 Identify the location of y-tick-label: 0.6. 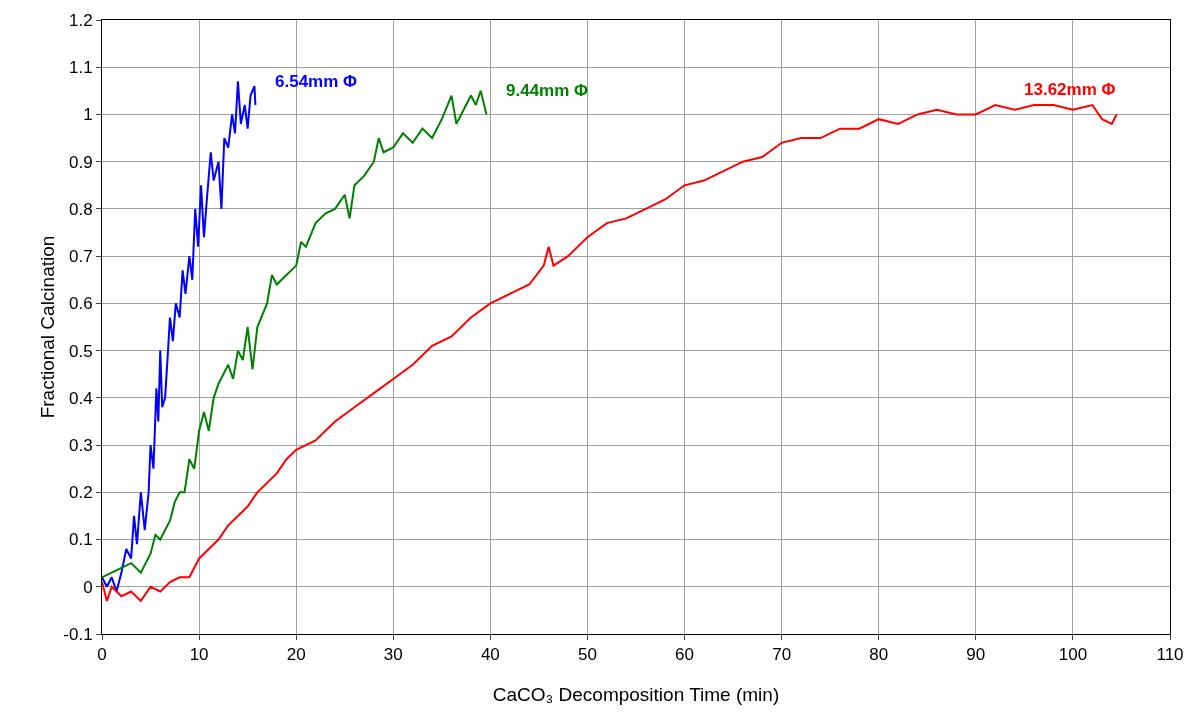
(80, 304).